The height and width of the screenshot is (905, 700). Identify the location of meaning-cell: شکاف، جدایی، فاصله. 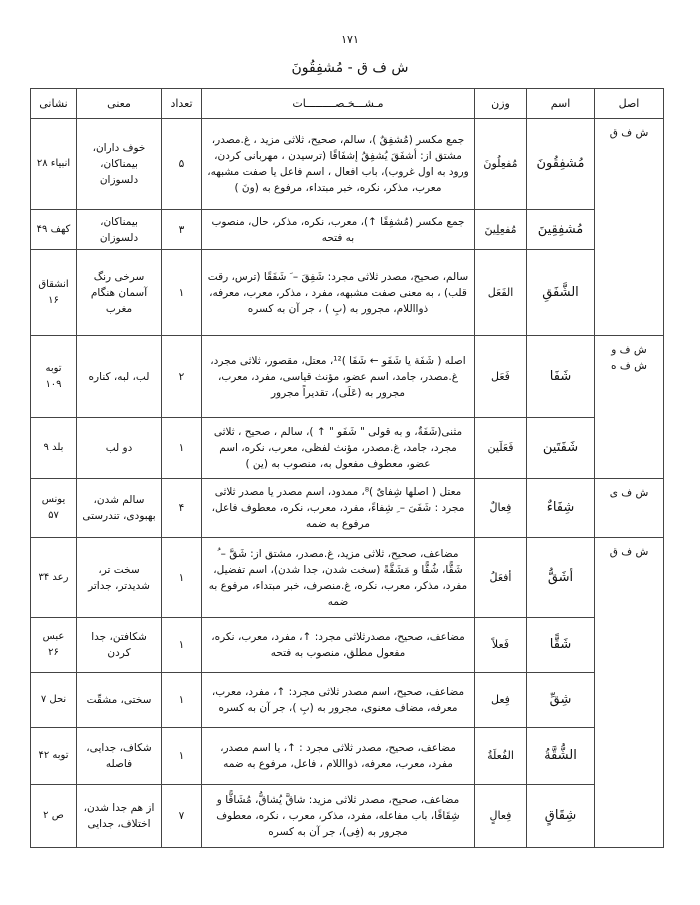
(119, 756).